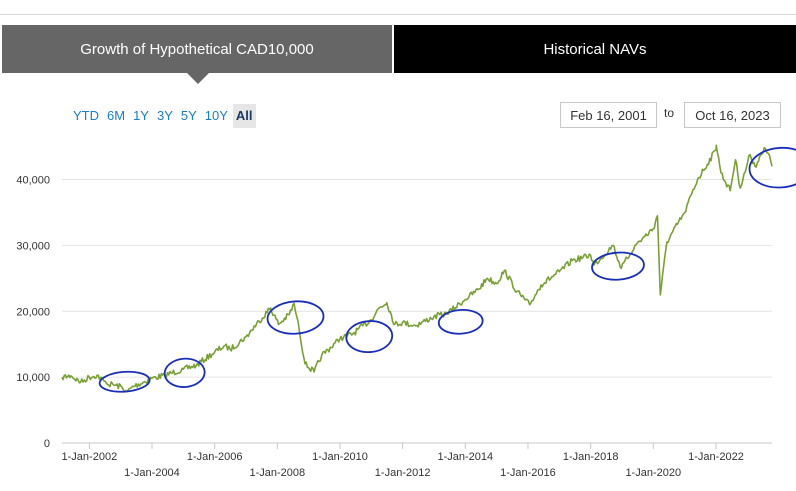 This screenshot has height=491, width=796. What do you see at coordinates (33, 312) in the screenshot?
I see `y-tick-label: 20,000` at bounding box center [33, 312].